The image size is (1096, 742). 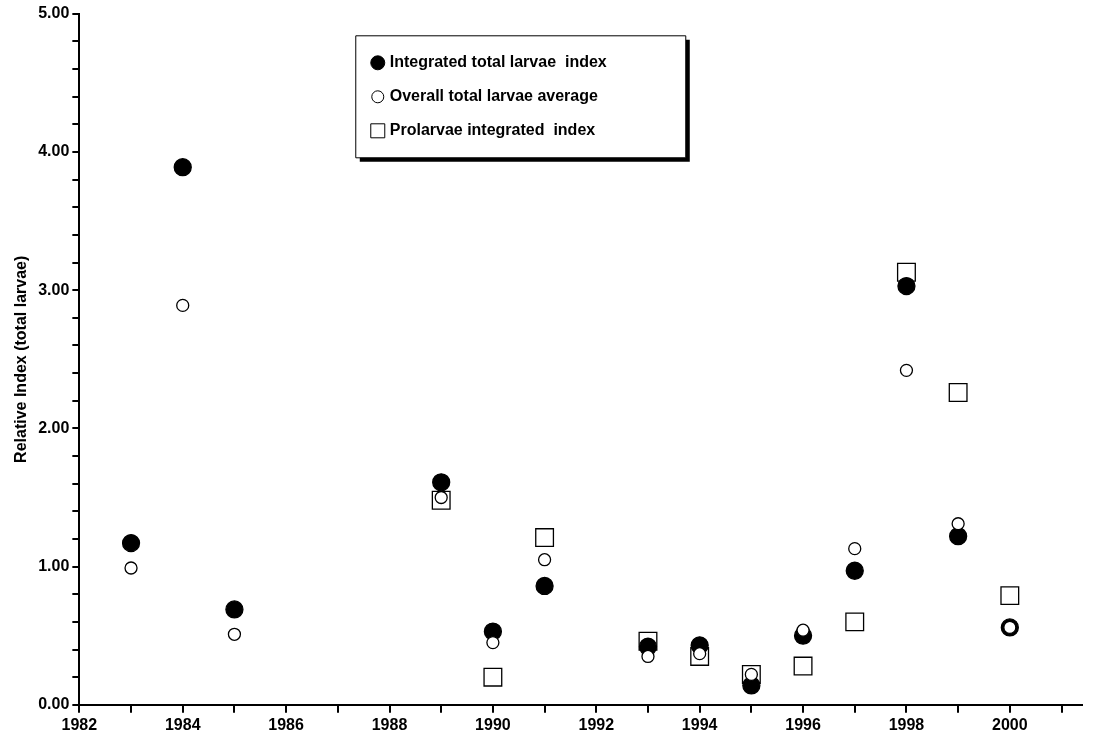 I want to click on x-tick-label: 1982, so click(x=79, y=724).